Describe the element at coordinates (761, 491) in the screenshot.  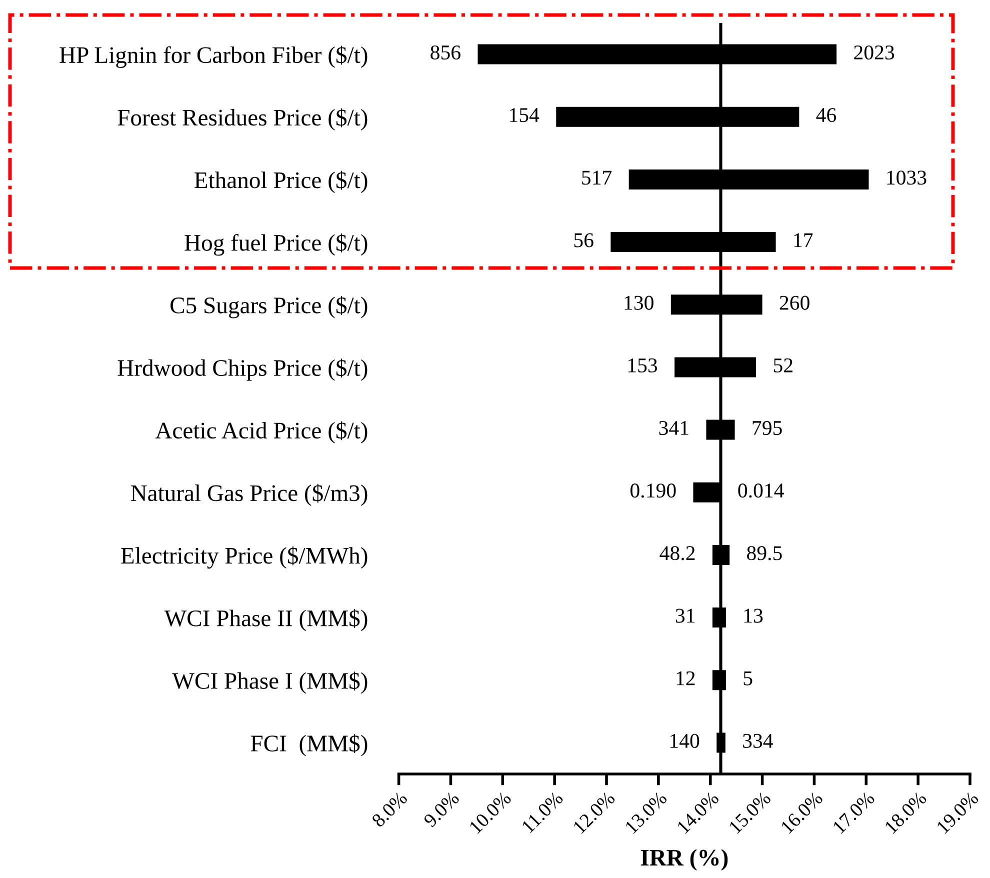
I see `annotation: 0.014` at that location.